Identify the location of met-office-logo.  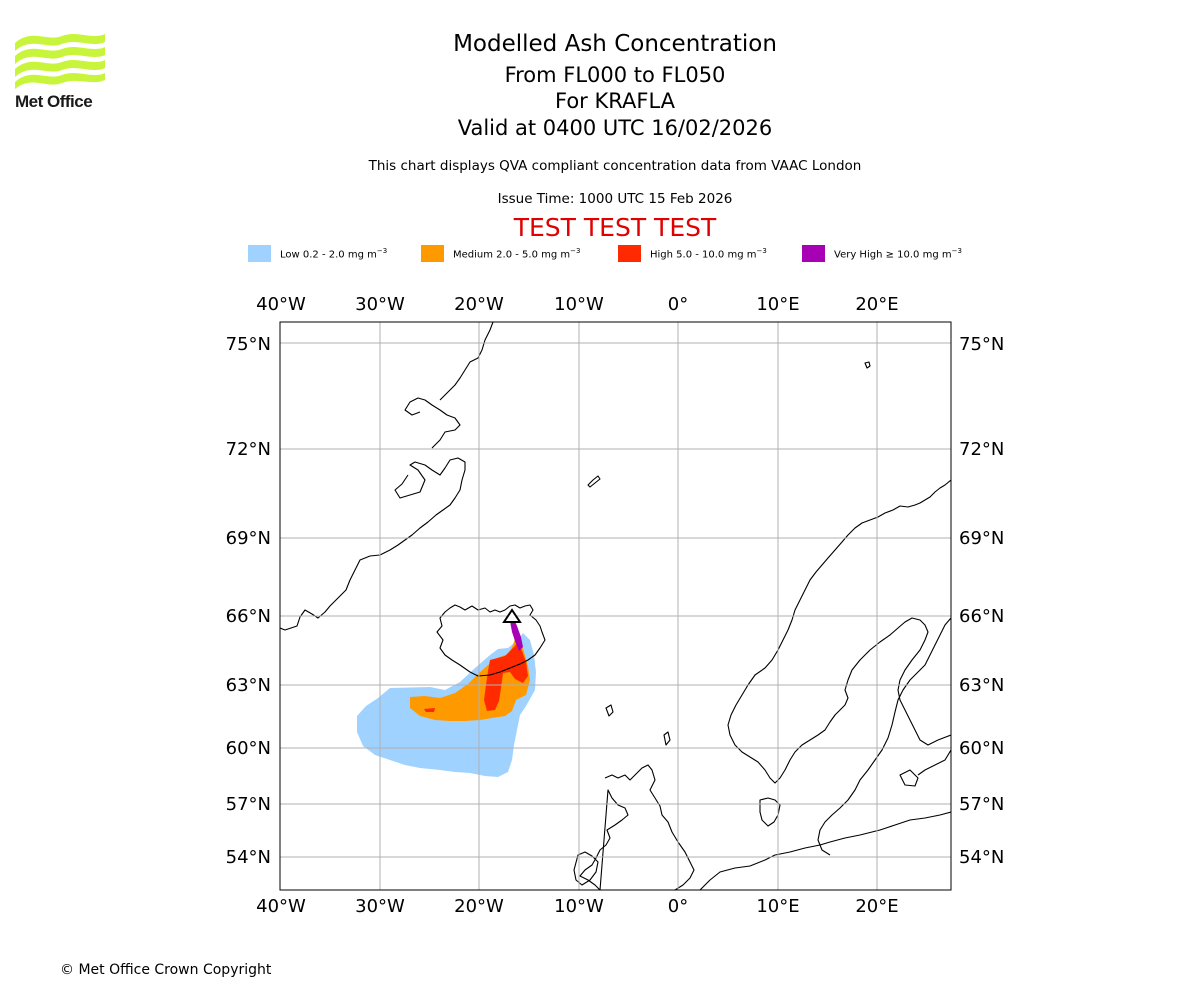
(60, 61).